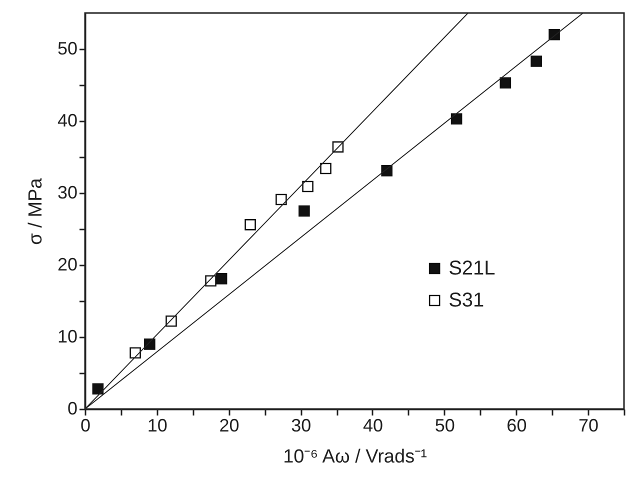  I want to click on x-tick-label: 0, so click(85, 426).